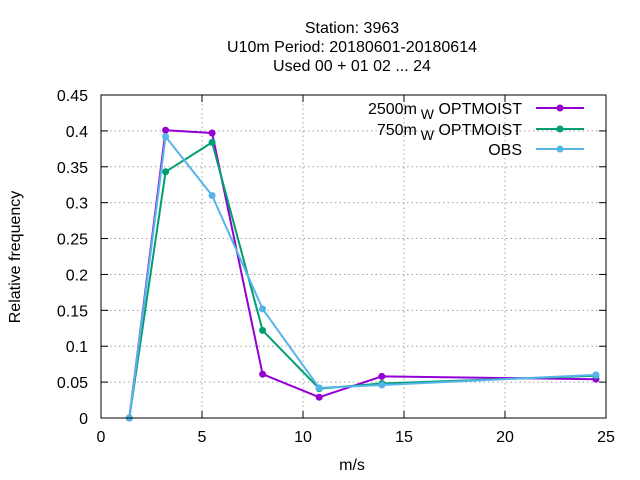 The width and height of the screenshot is (640, 480). Describe the element at coordinates (72, 240) in the screenshot. I see `y-tick-label: 0.25` at that location.